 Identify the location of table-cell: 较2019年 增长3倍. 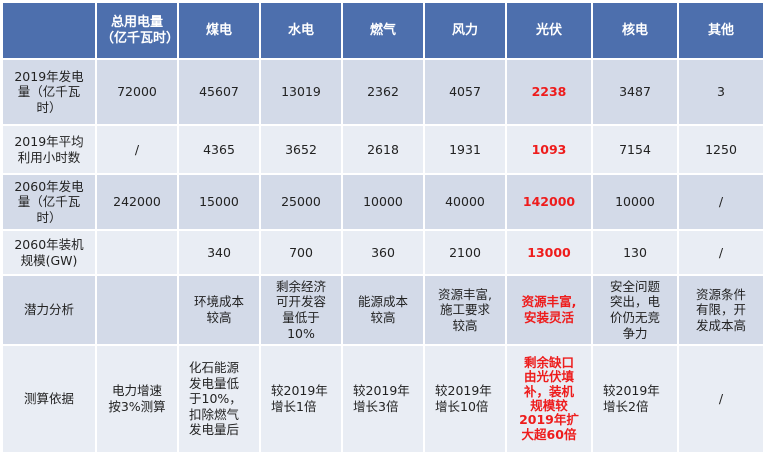
(383, 399).